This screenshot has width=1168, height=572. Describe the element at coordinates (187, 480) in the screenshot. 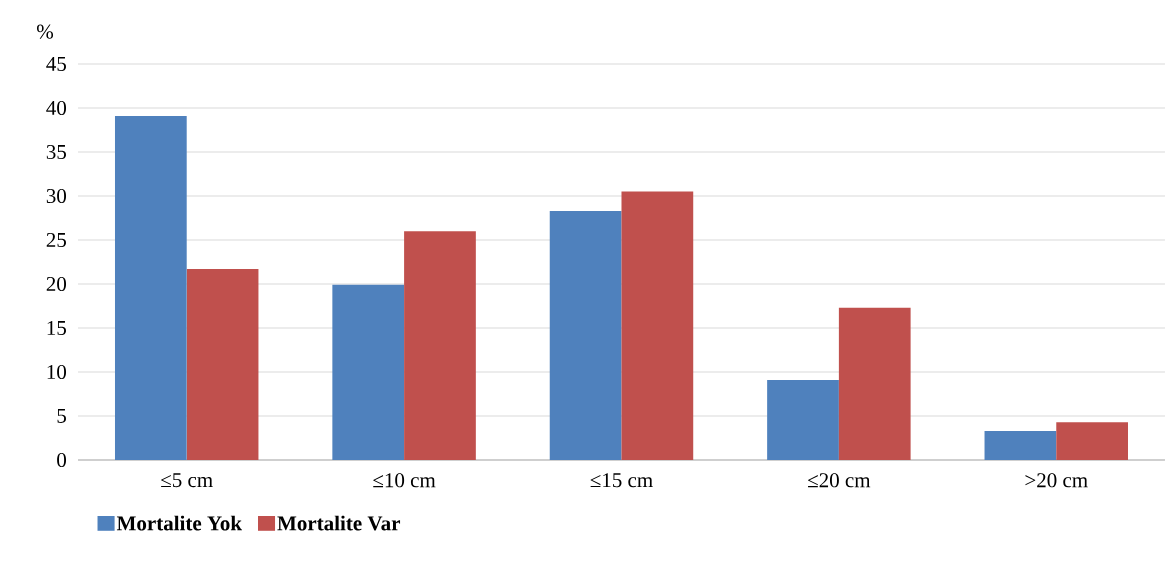

I see `x-tick-label: ≤5 cm` at that location.